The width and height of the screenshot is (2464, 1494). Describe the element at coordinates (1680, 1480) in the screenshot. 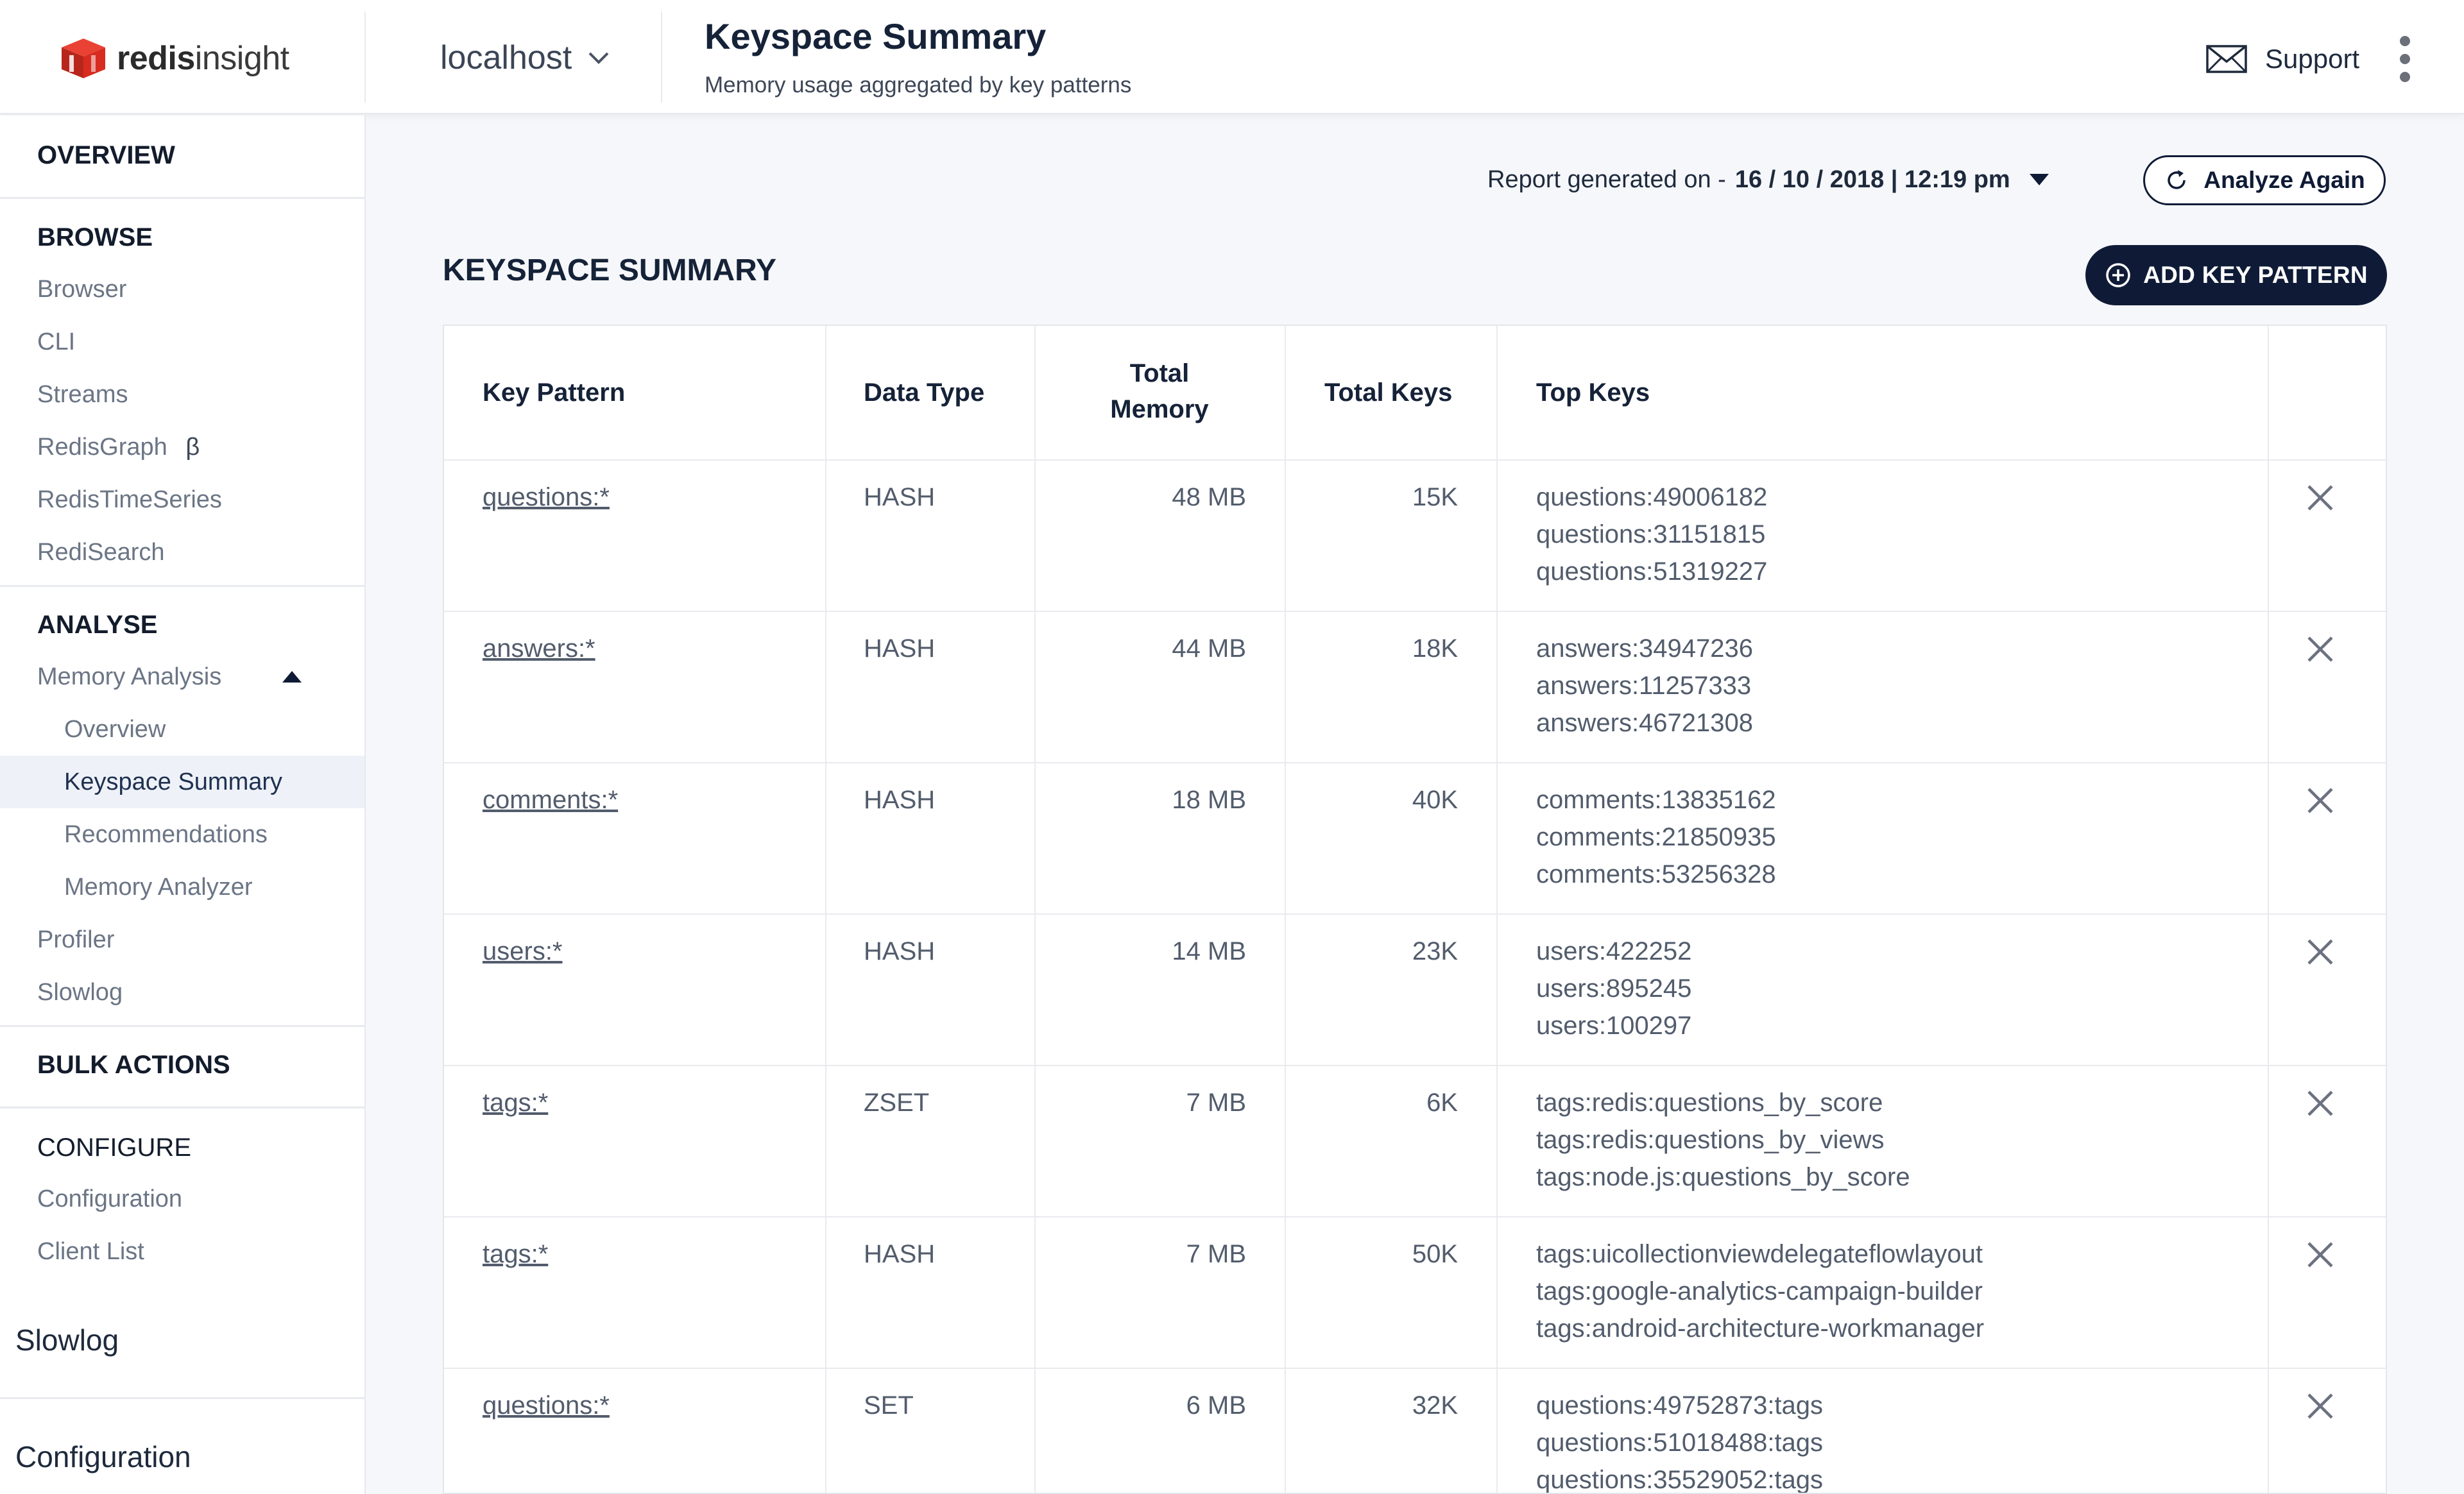

I see `top-key: questions:35529052:tags` at that location.